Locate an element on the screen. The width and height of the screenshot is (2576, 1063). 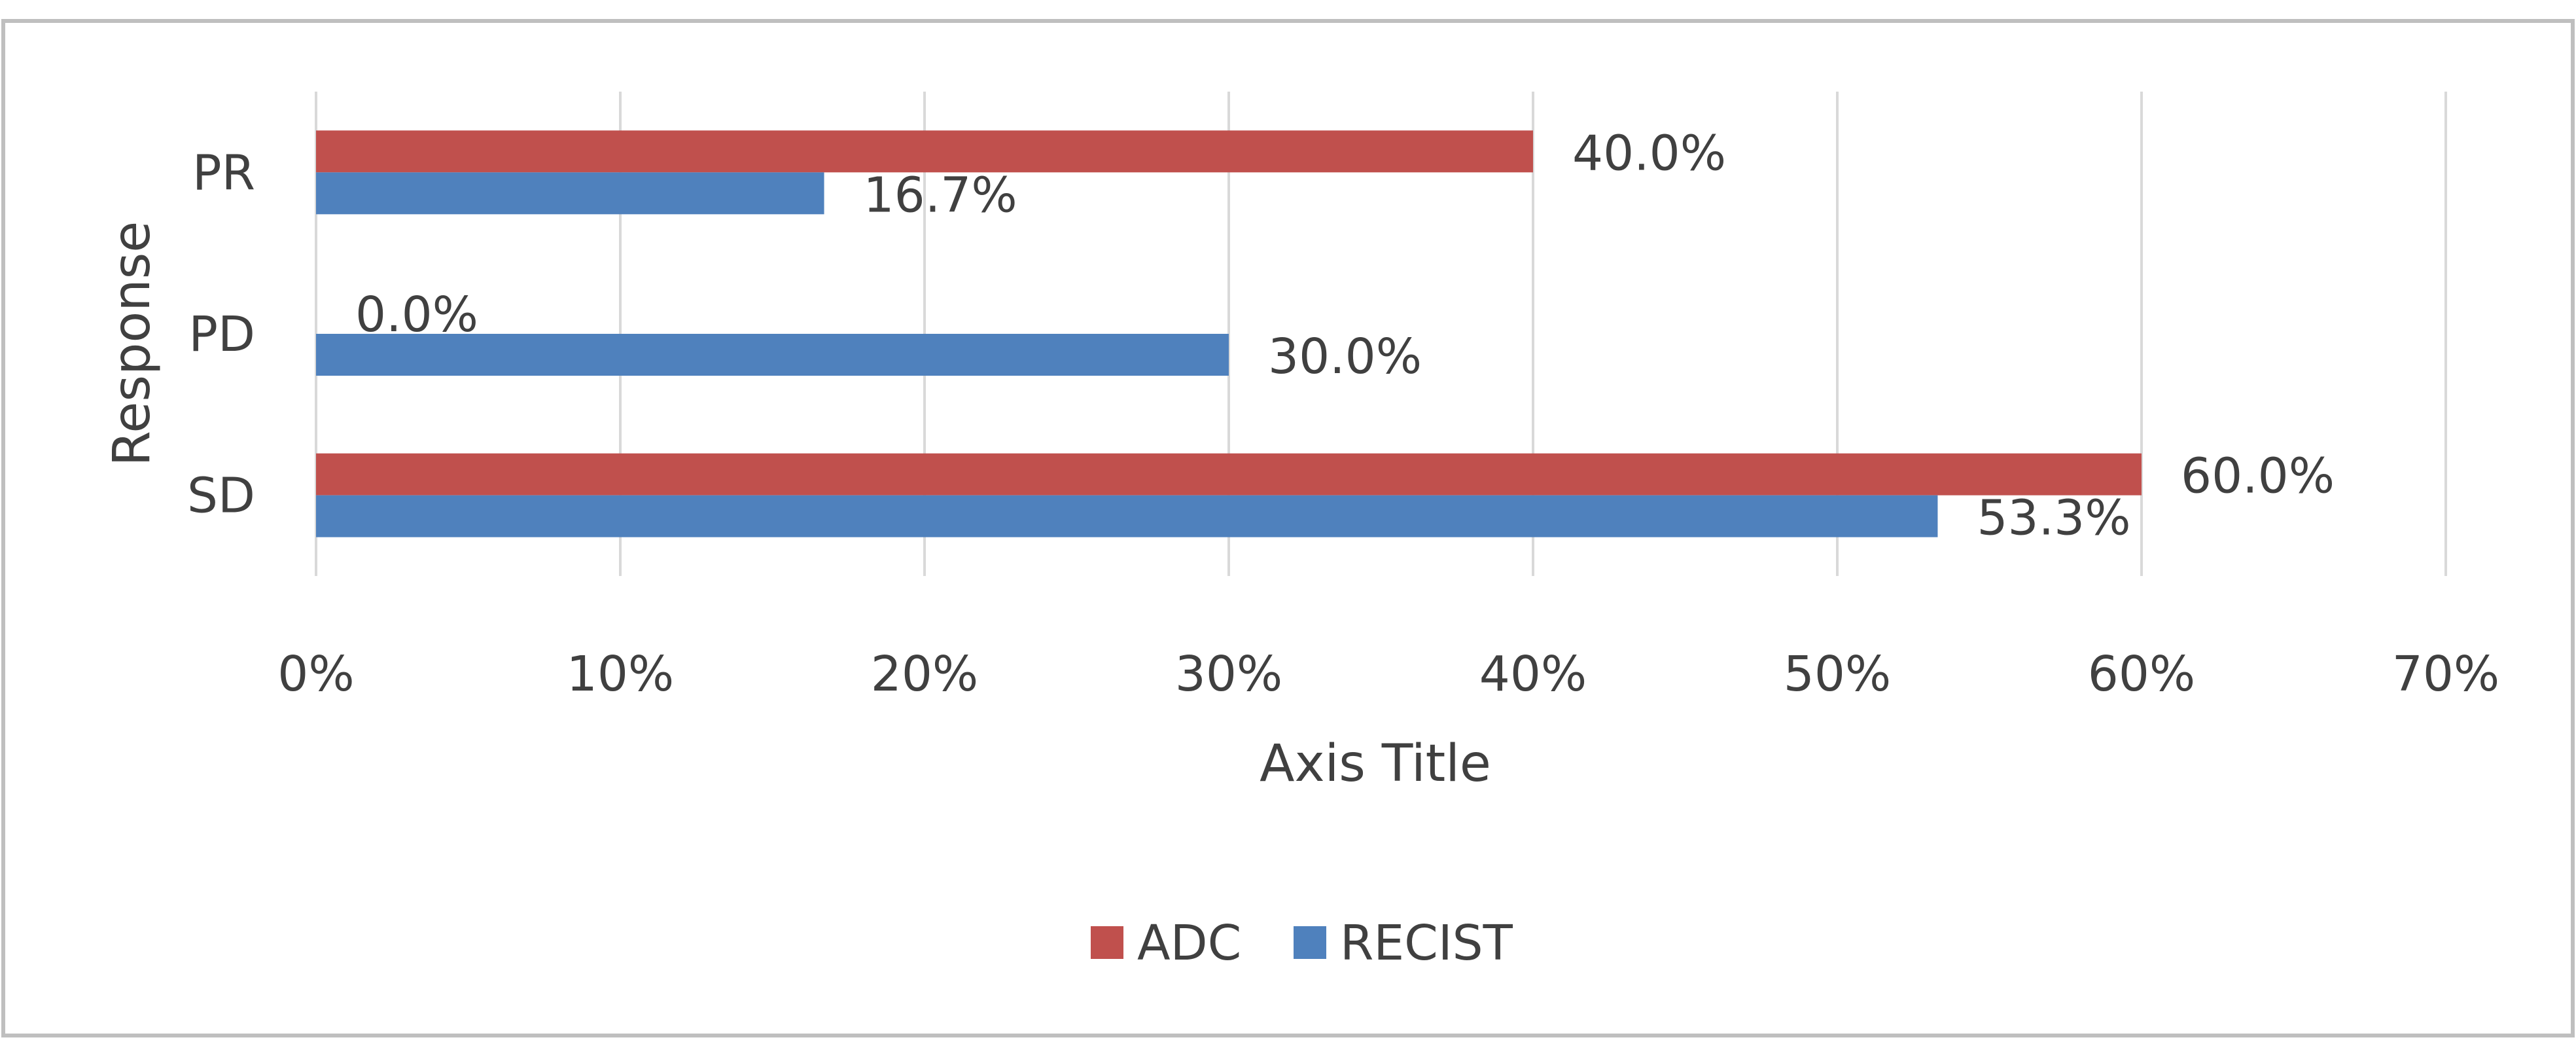
data-label-adc-pd: 0.0% is located at coordinates (417, 315).